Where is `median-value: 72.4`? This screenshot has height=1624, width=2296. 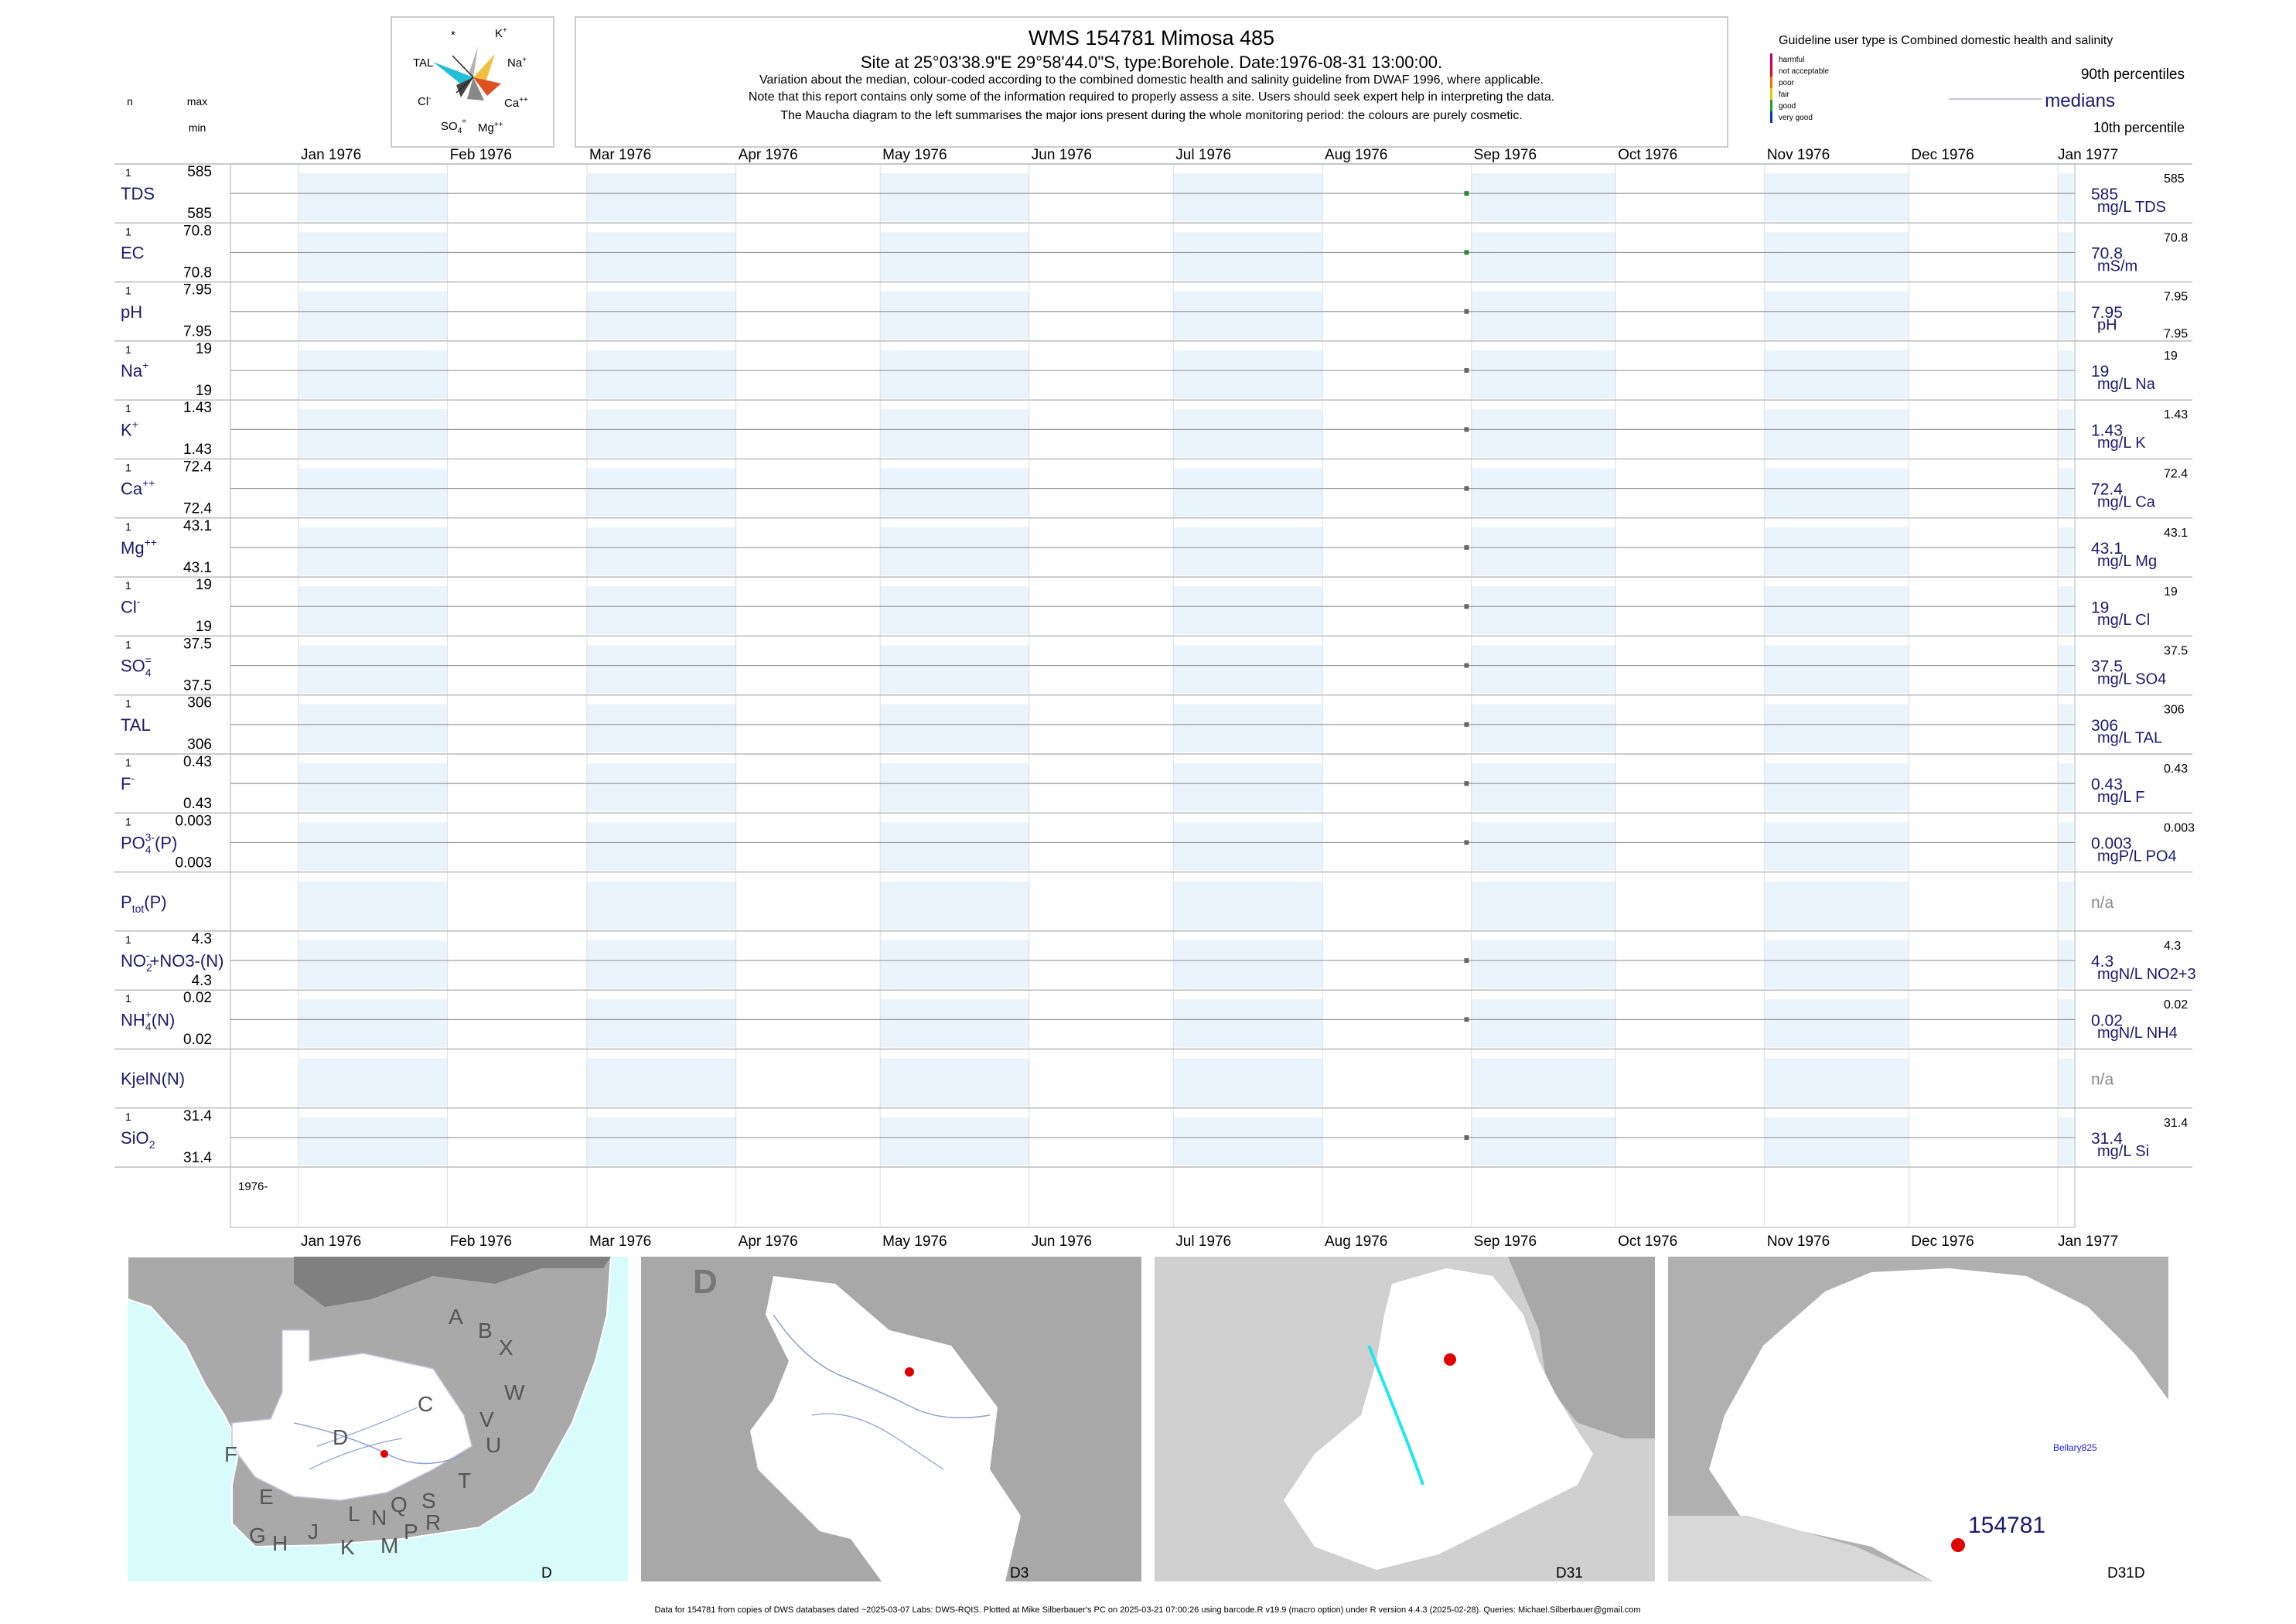
median-value: 72.4 is located at coordinates (2107, 490).